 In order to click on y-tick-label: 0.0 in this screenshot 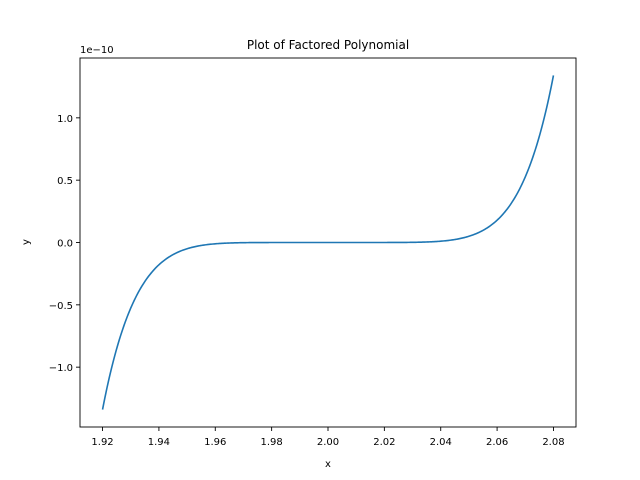, I will do `click(65, 244)`.